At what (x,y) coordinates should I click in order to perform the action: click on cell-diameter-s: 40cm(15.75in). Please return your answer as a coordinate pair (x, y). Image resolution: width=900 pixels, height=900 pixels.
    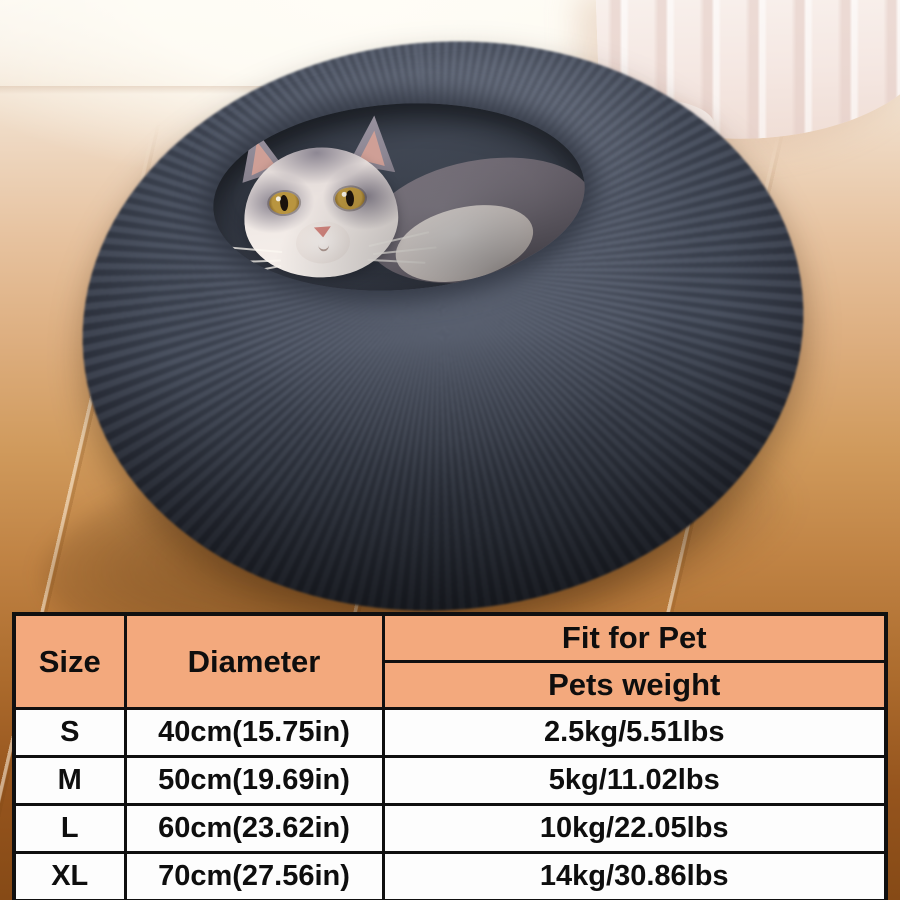
    Looking at the image, I should click on (254, 732).